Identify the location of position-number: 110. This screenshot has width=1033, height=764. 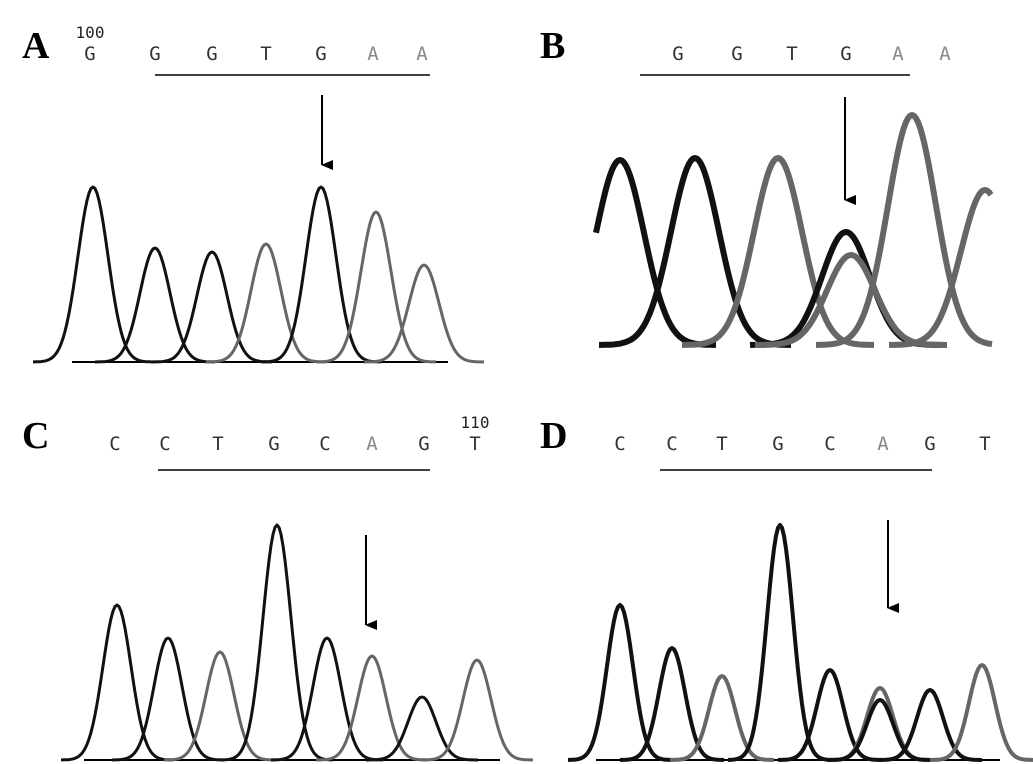
(475, 422).